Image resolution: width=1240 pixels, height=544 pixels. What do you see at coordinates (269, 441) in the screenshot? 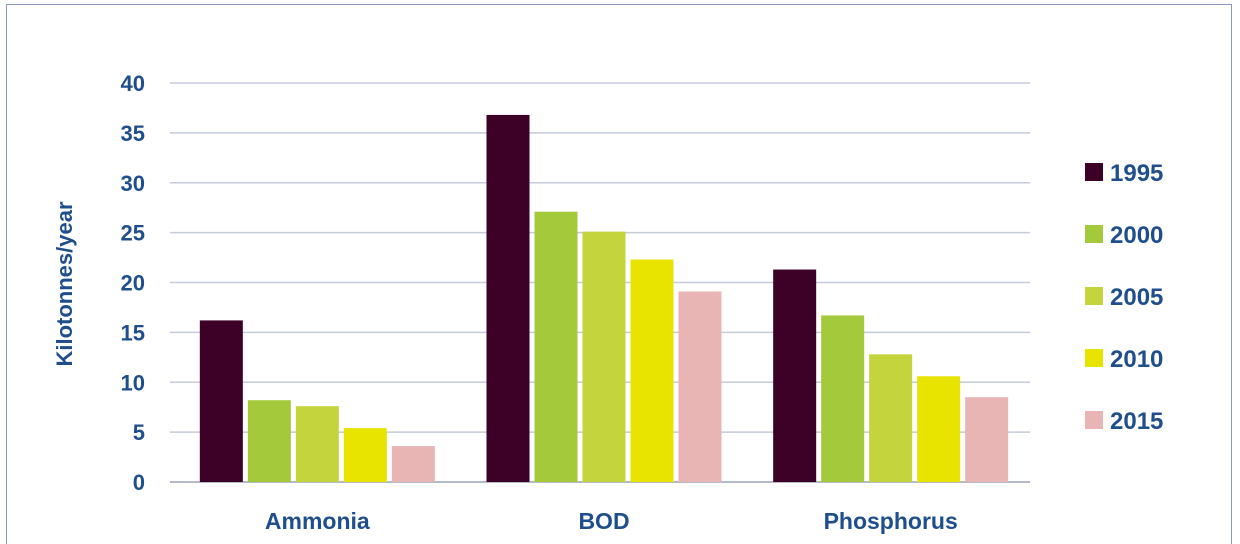
I see `bar-ammonia-2000` at bounding box center [269, 441].